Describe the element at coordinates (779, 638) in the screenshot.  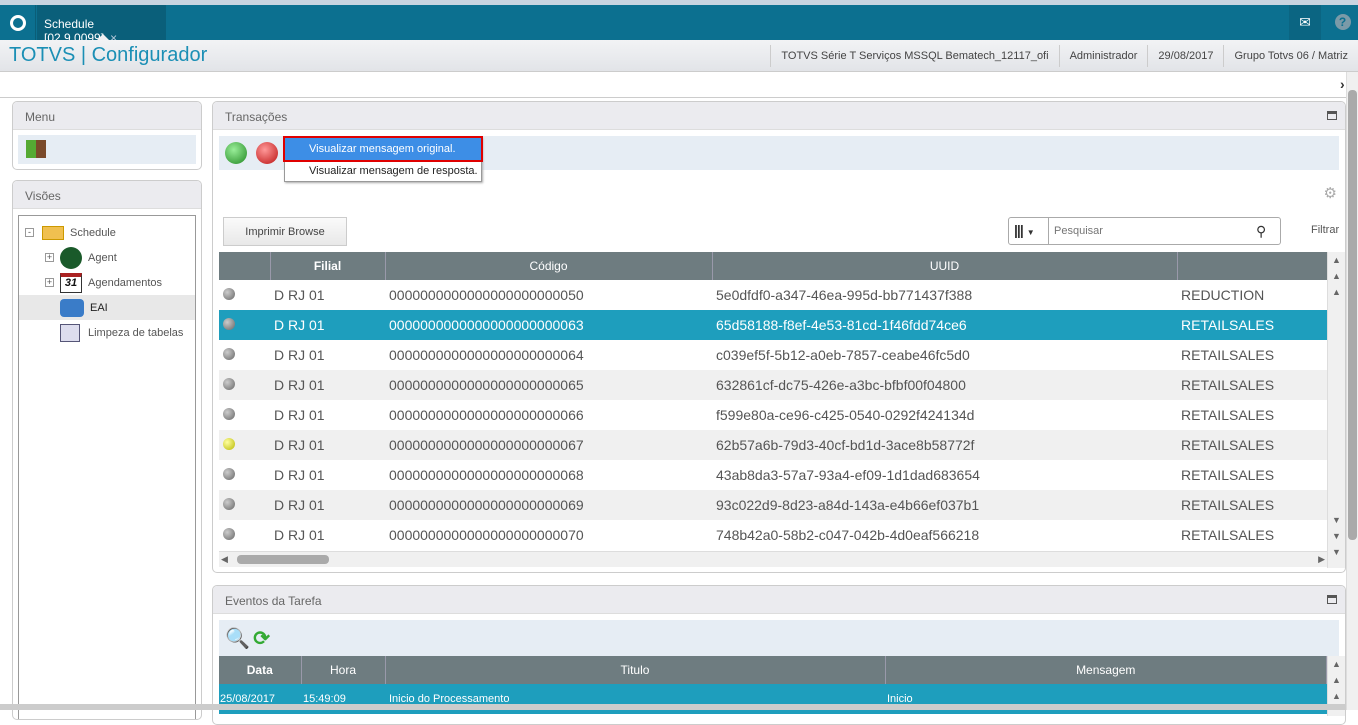
I see `eventos-toolbar: 🔍 ⟳` at that location.